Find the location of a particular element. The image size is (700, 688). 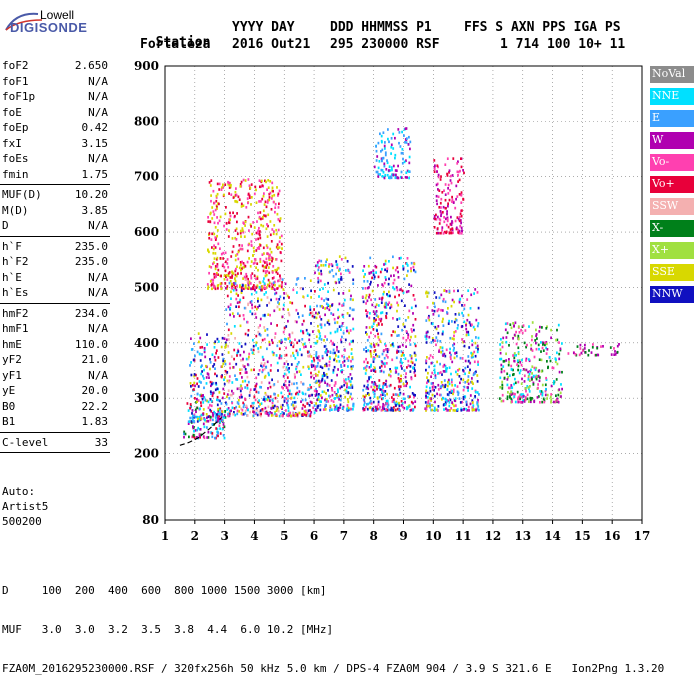

legend-item-nne: NNE is located at coordinates (672, 99).